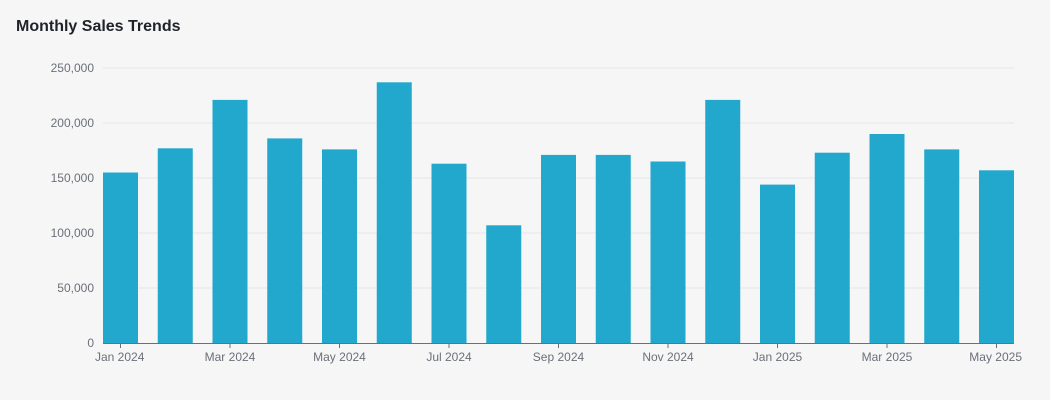 The width and height of the screenshot is (1050, 400). Describe the element at coordinates (559, 357) in the screenshot. I see `x-tick-label: Sep 2024` at that location.